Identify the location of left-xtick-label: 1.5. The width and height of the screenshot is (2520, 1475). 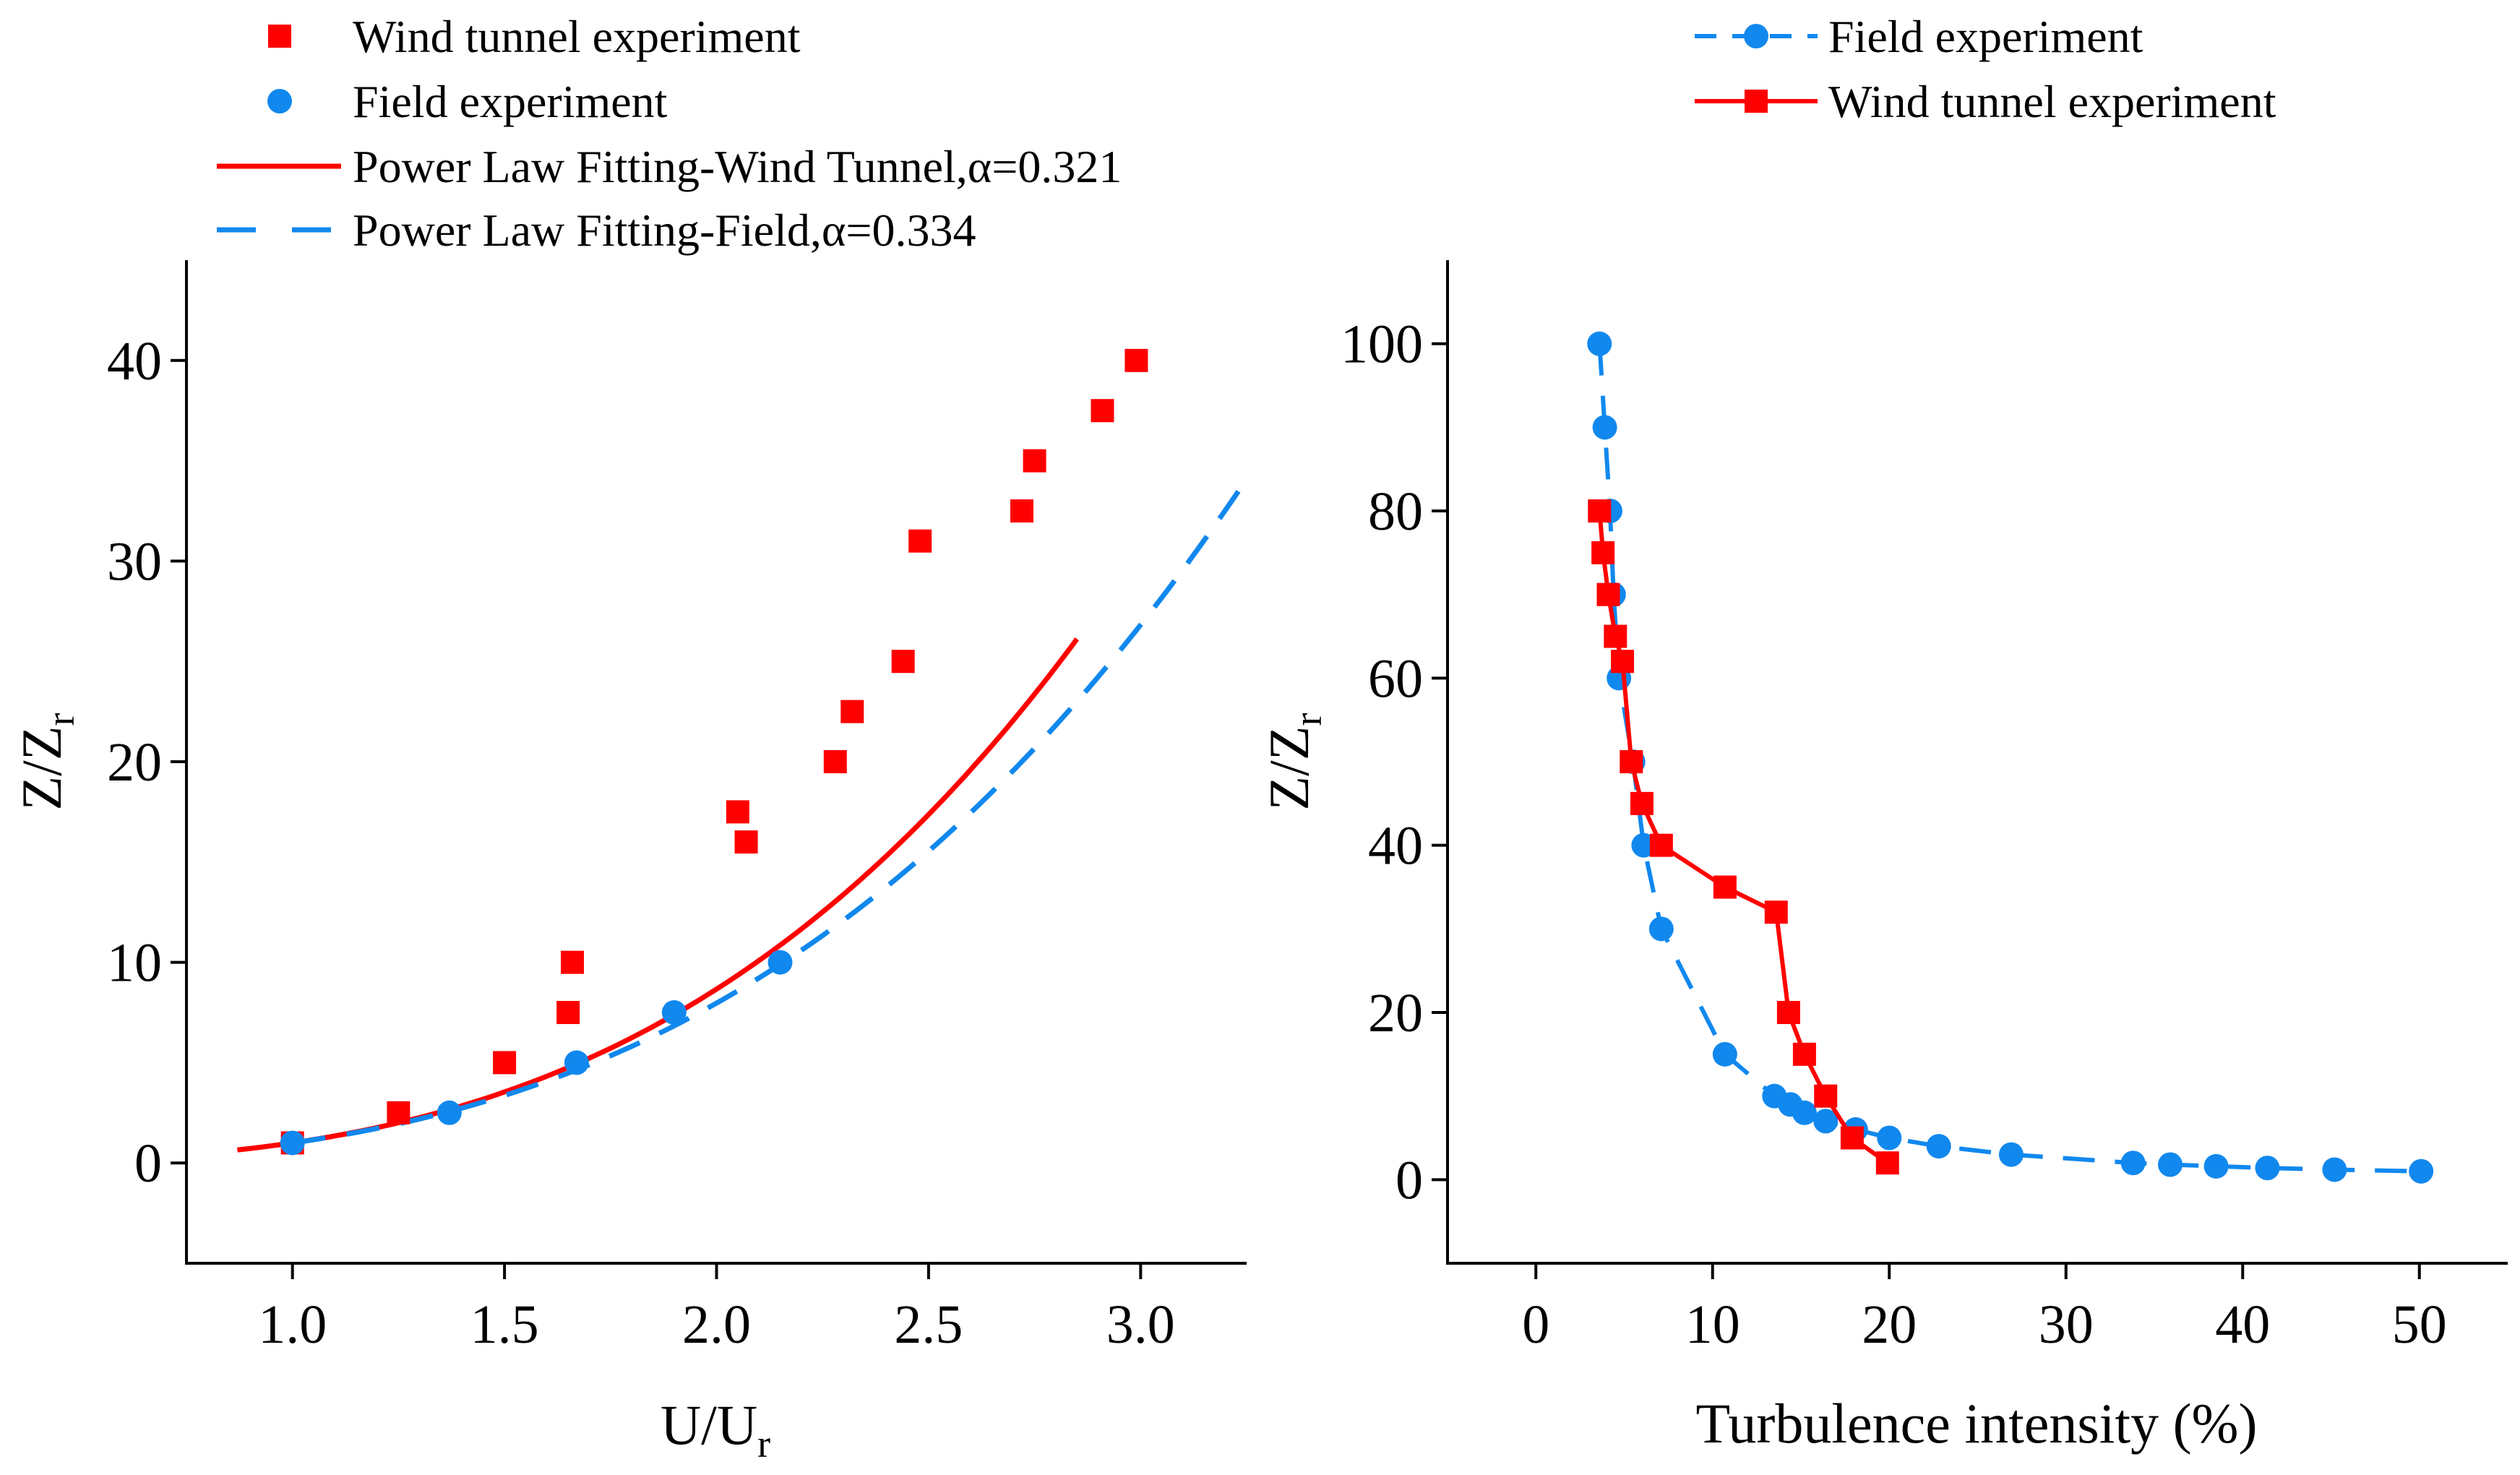
(505, 1324).